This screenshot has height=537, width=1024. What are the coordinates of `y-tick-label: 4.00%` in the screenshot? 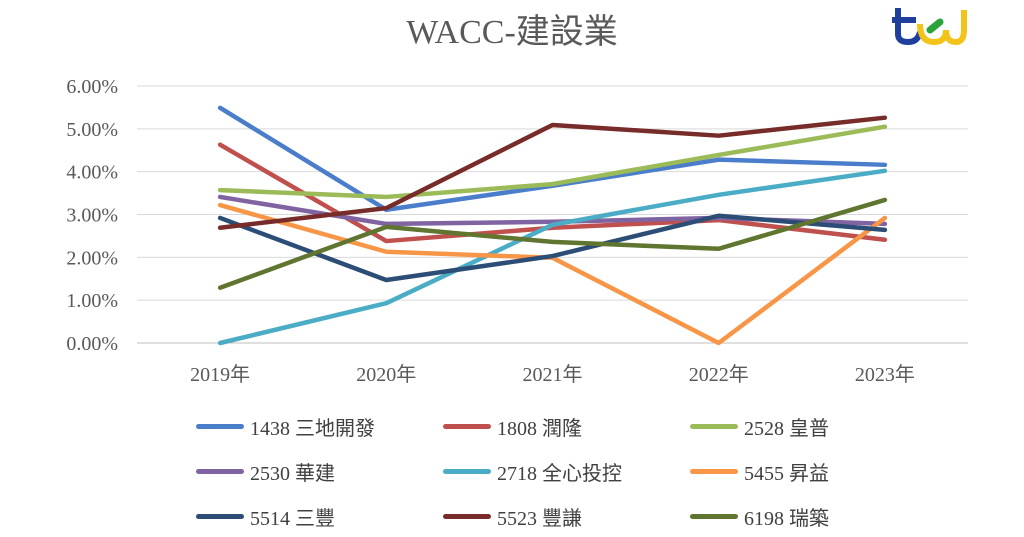 It's located at (92, 173).